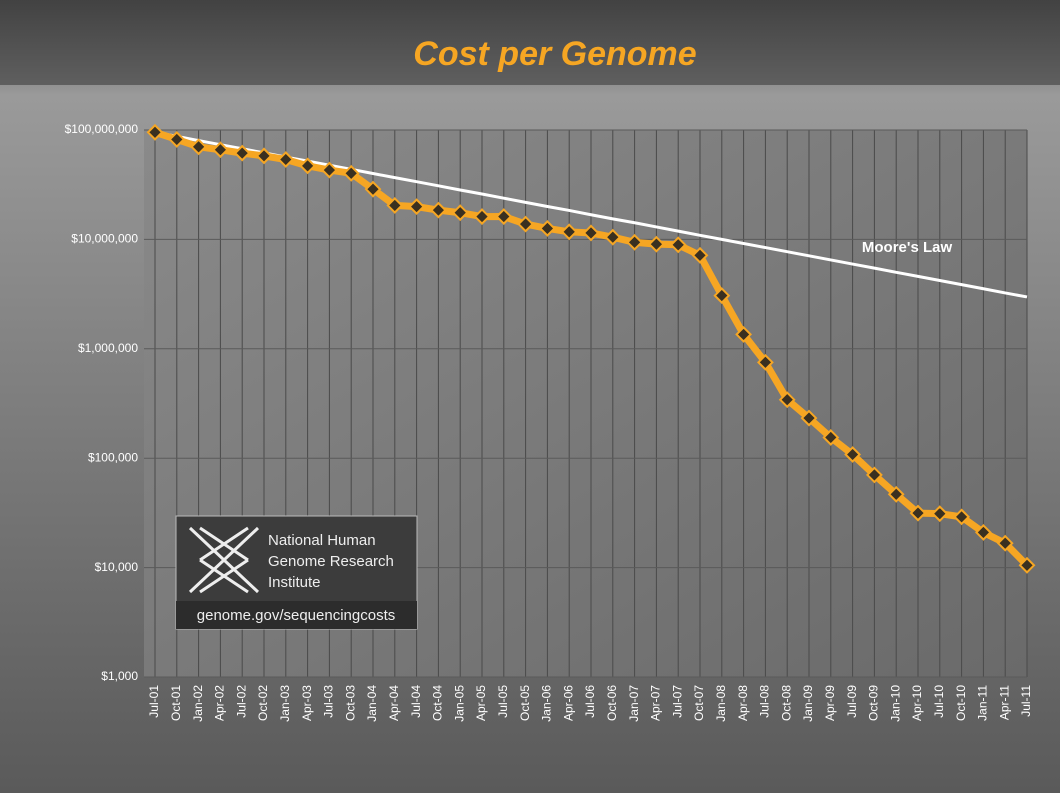  Describe the element at coordinates (525, 703) in the screenshot. I see `x-tick-label: Oct-05` at that location.